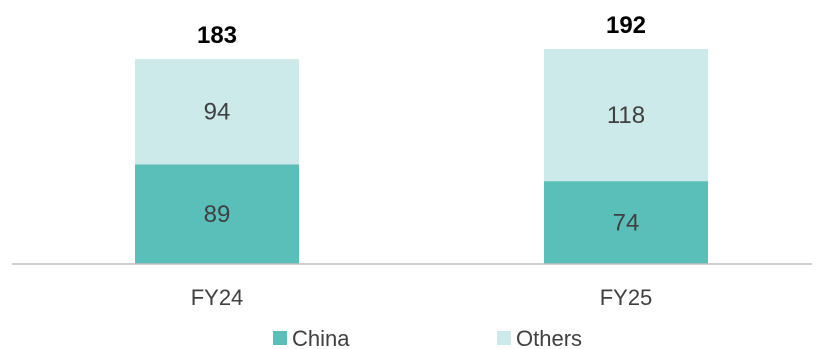 The width and height of the screenshot is (823, 349). Describe the element at coordinates (422, 297) in the screenshot. I see `x-axis-ticks: FY24 FY25` at that location.